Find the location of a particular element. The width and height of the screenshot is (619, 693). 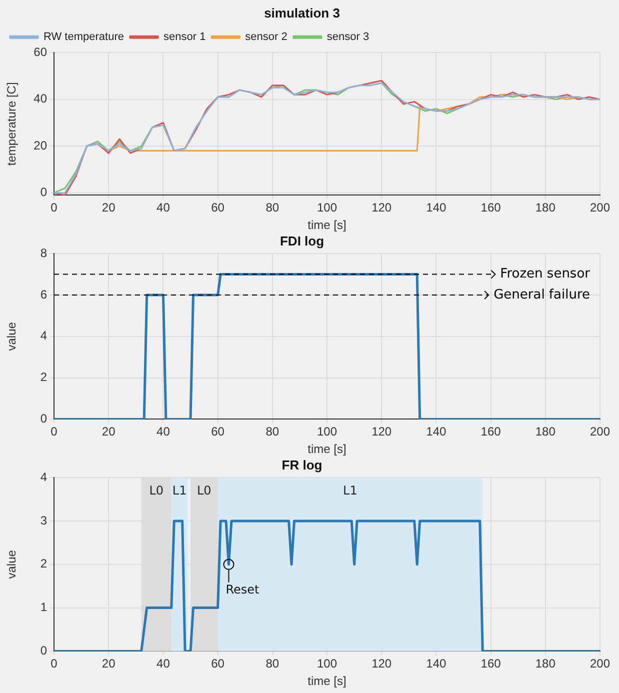

y-tick-label: 40 is located at coordinates (41, 99).